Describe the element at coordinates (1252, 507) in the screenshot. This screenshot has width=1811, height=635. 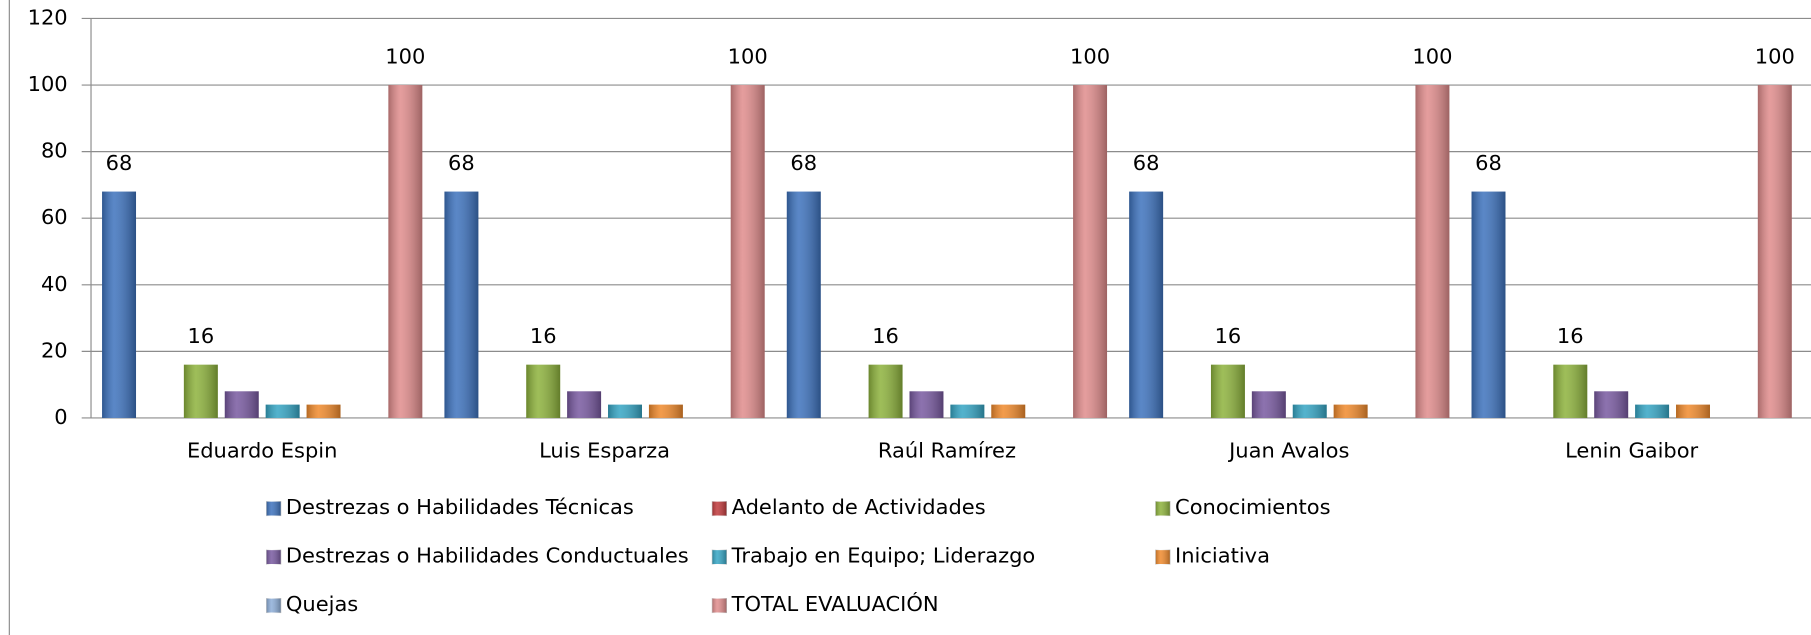
I see `legend-label: Conocimientos` at that location.